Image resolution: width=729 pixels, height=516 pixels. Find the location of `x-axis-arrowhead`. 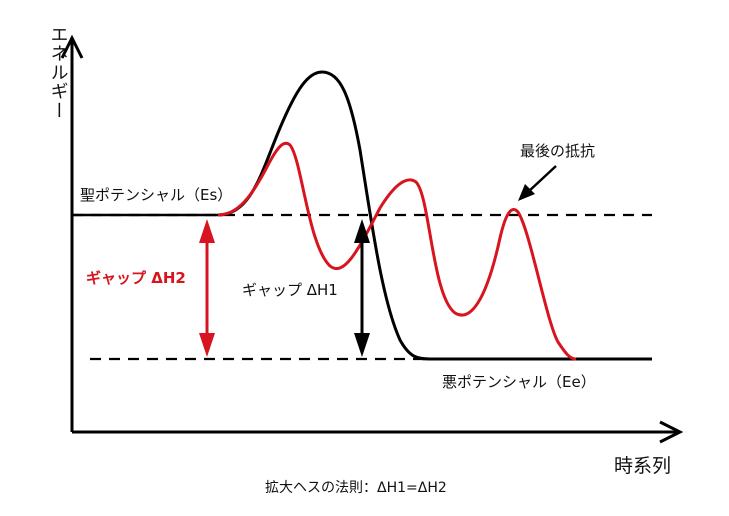

x-axis-arrowhead is located at coordinates (671, 432).